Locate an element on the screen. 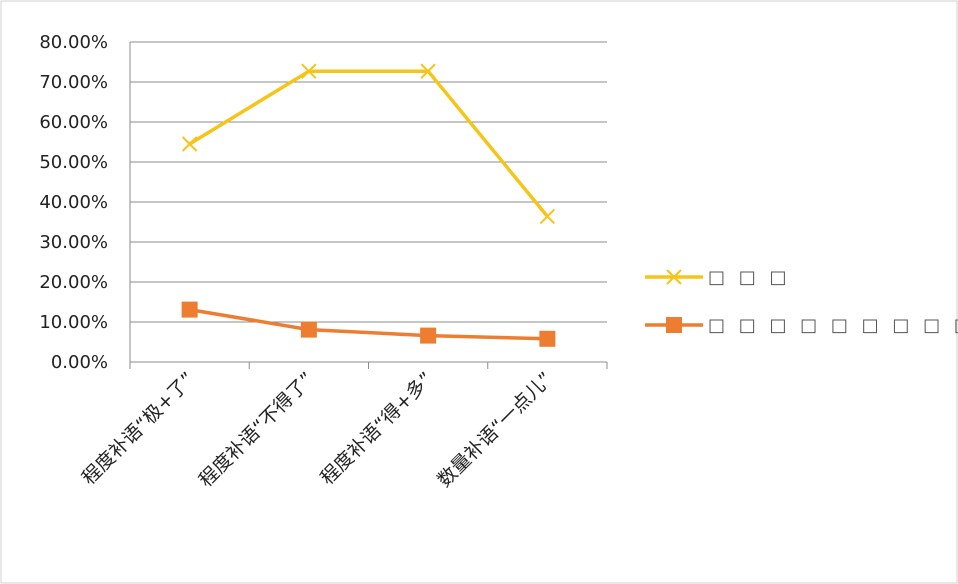 The image size is (958, 584). legend-item-2: □ □ □ □ □ □ □ □ □ is located at coordinates (801, 325).